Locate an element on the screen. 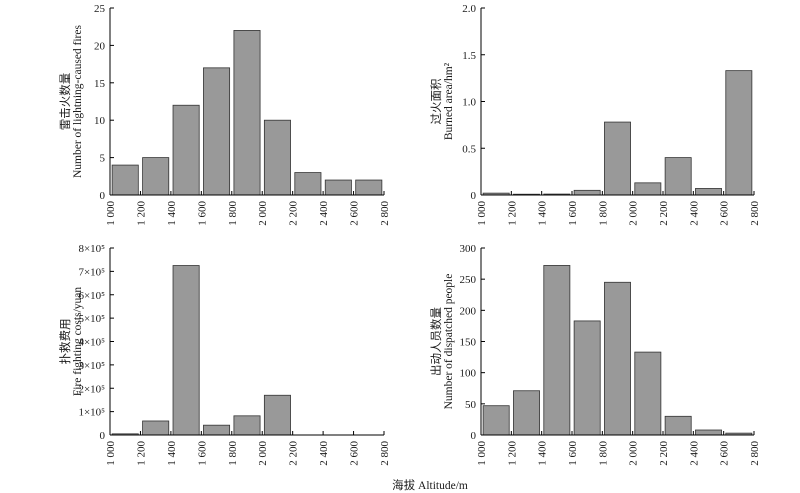 This screenshot has width=800, height=493. x-tick-label-fires: 1 000 is located at coordinates (111, 213).